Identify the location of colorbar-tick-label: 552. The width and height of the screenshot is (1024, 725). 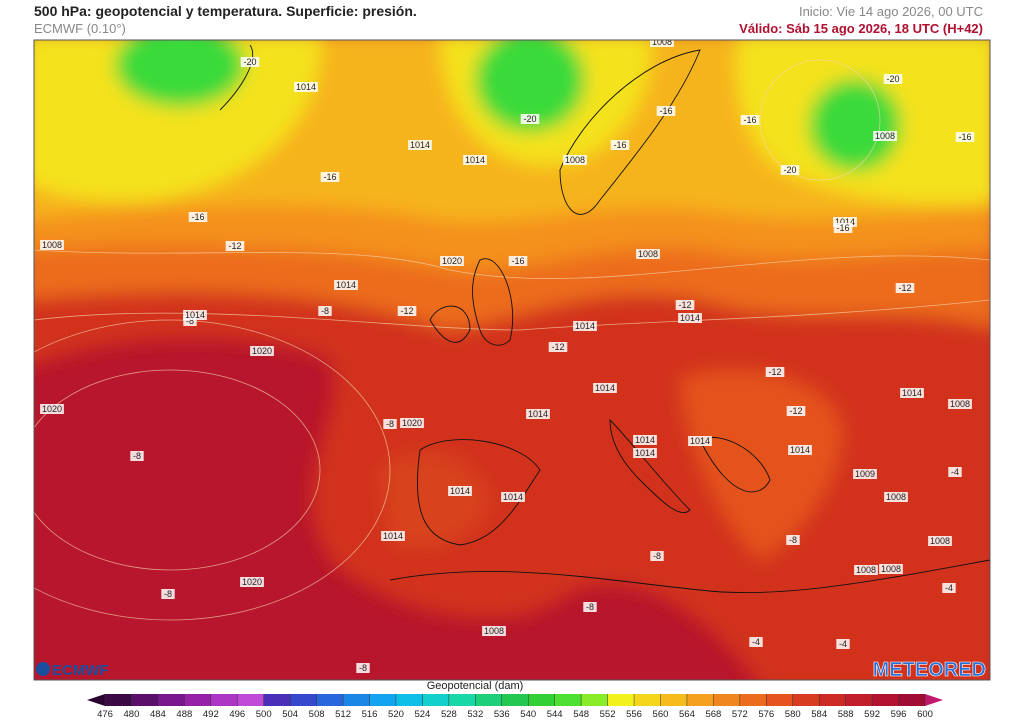
(608, 714).